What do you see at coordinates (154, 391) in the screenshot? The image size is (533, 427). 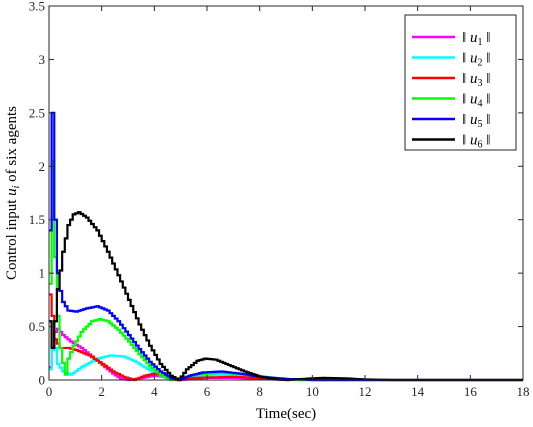 I see `x-tick-label: 4` at bounding box center [154, 391].